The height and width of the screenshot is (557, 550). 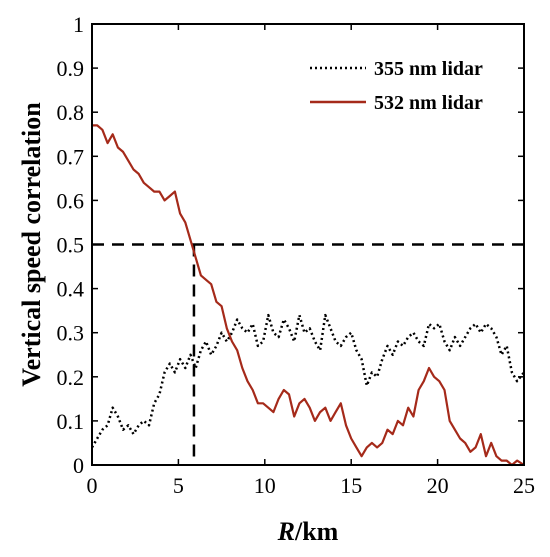 What do you see at coordinates (92, 485) in the screenshot?
I see `x-tick-label: 0` at bounding box center [92, 485].